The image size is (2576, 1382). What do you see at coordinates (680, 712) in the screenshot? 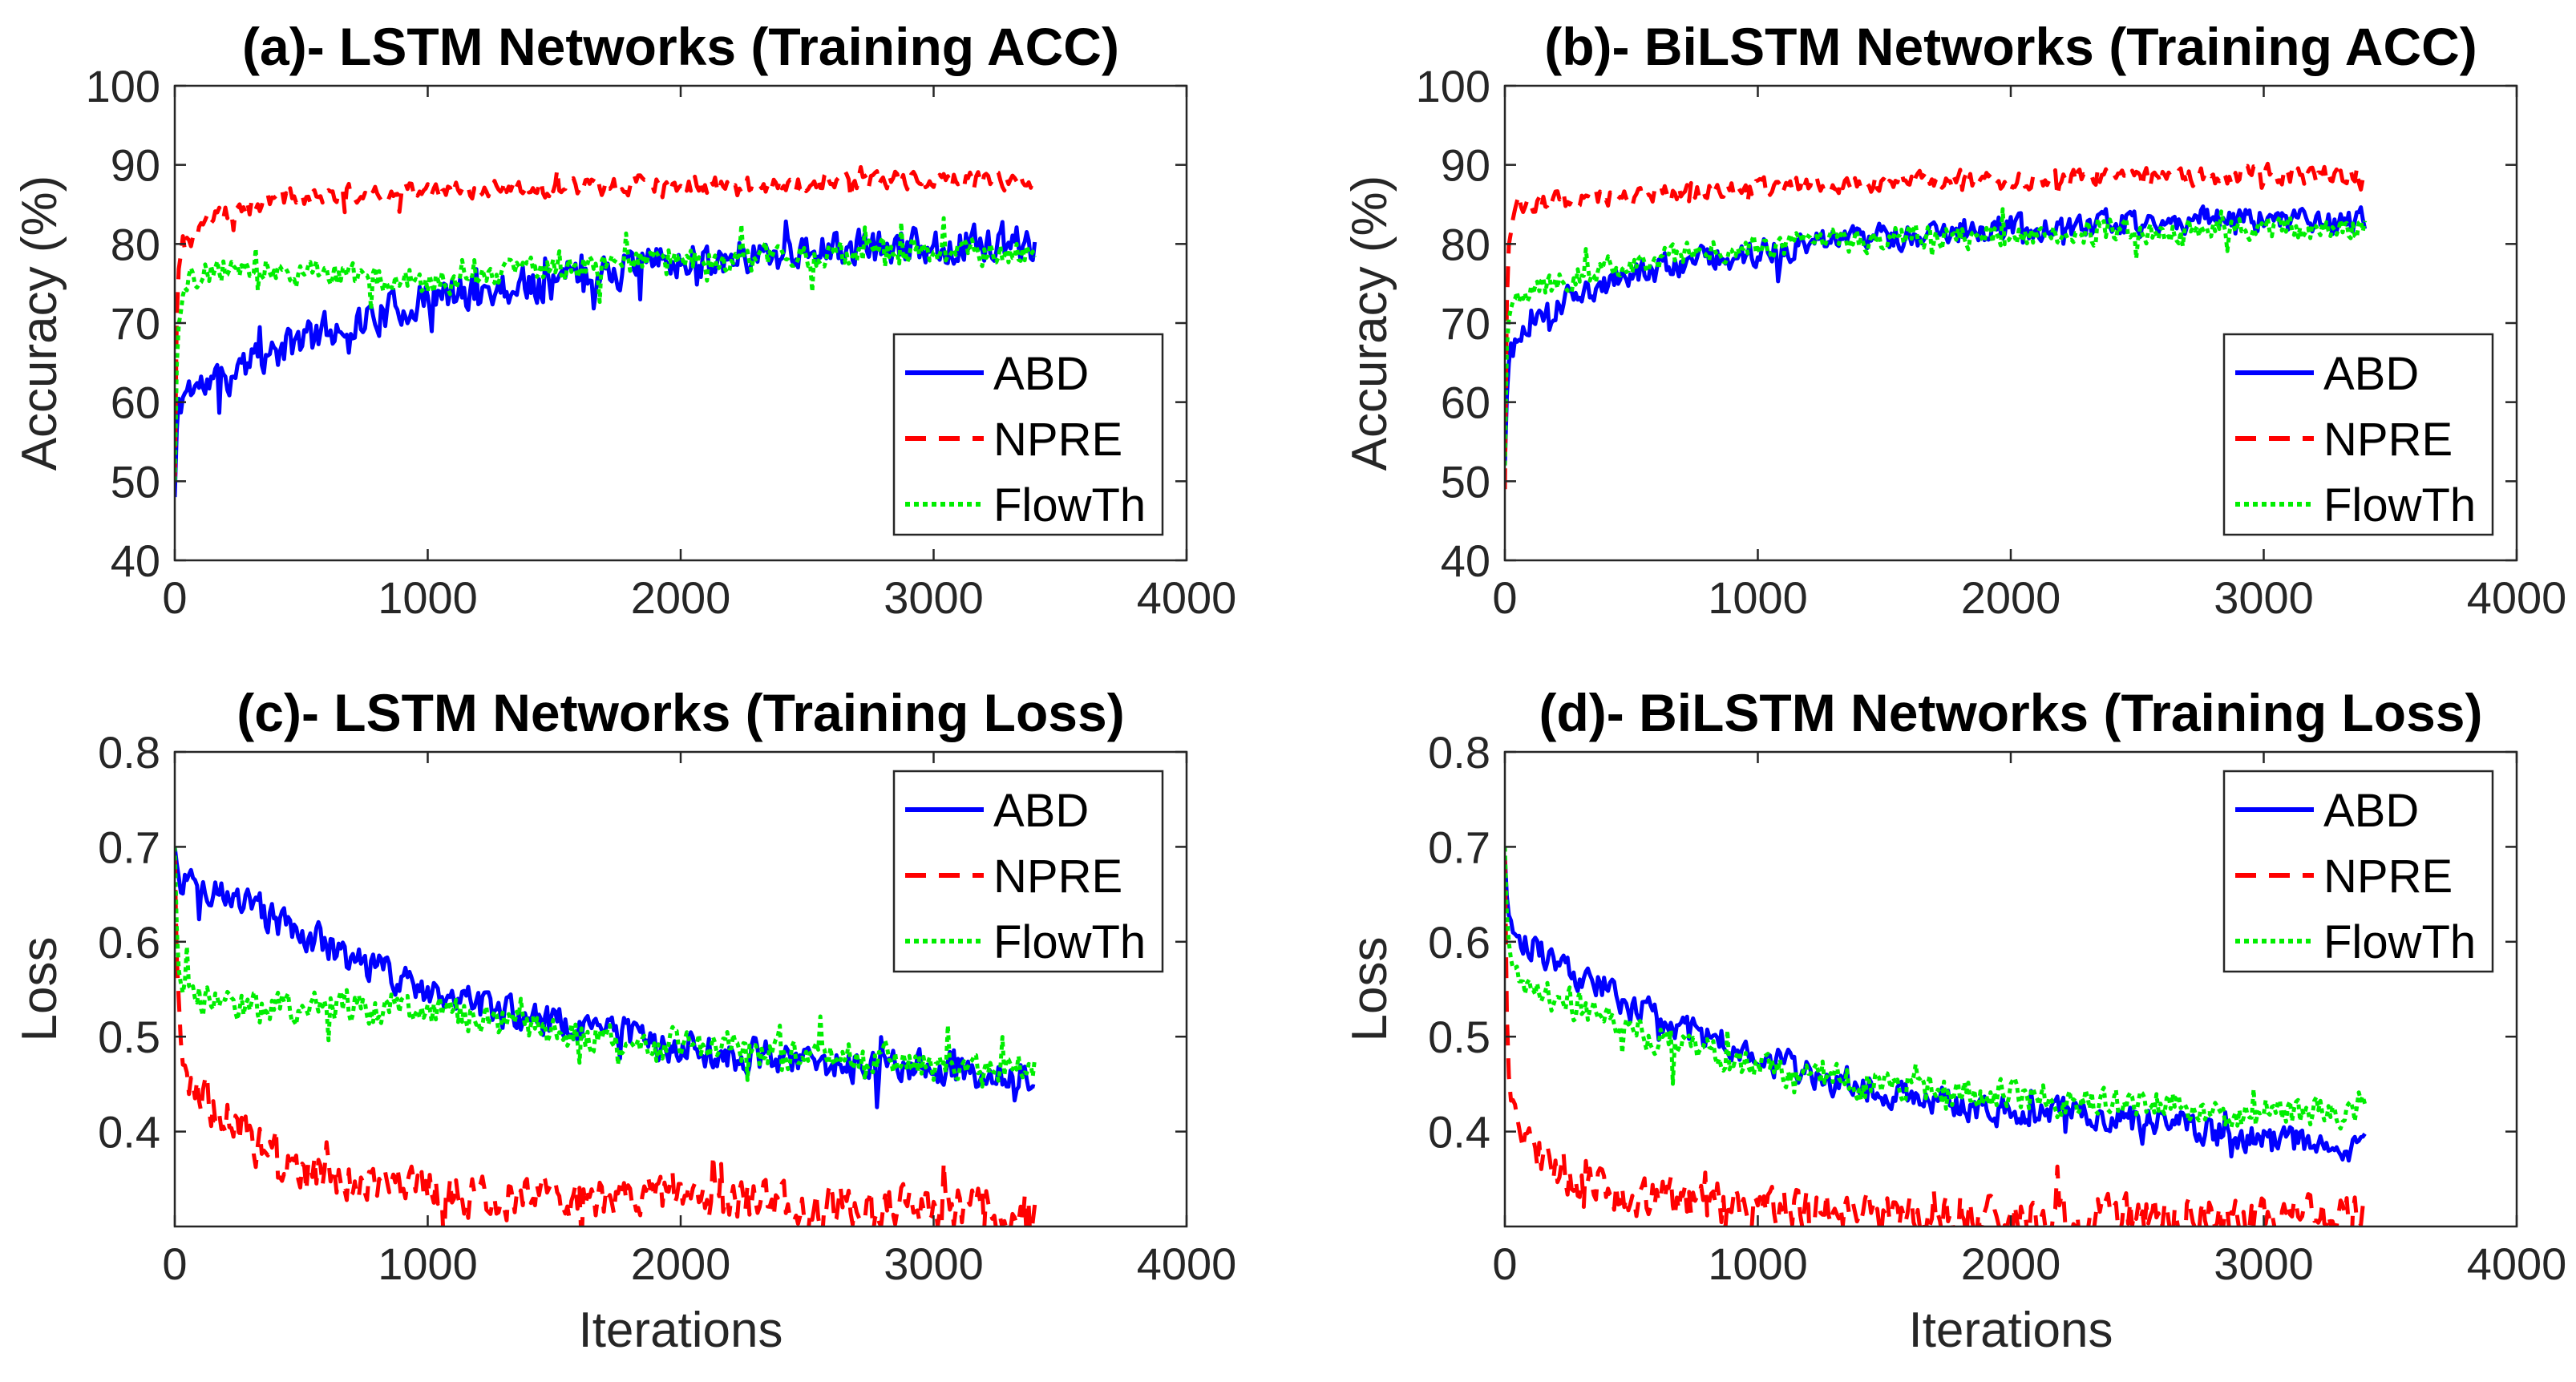
I see `chart-title: (c)- LSTM Networks (Training Loss)` at bounding box center [680, 712].